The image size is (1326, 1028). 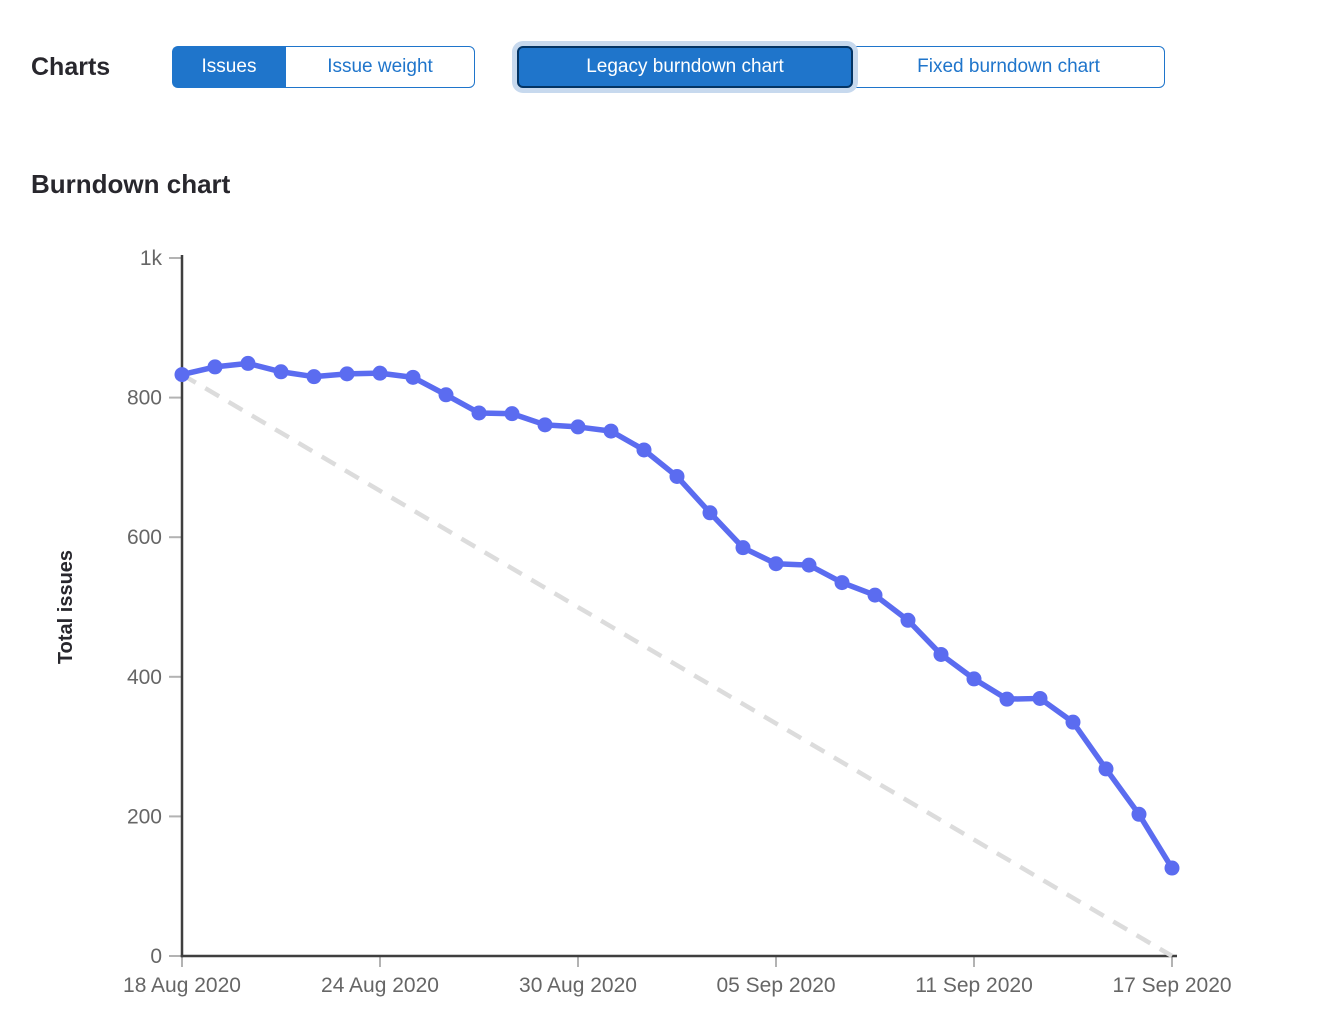 I want to click on y-tick-label: 200, so click(x=144, y=816).